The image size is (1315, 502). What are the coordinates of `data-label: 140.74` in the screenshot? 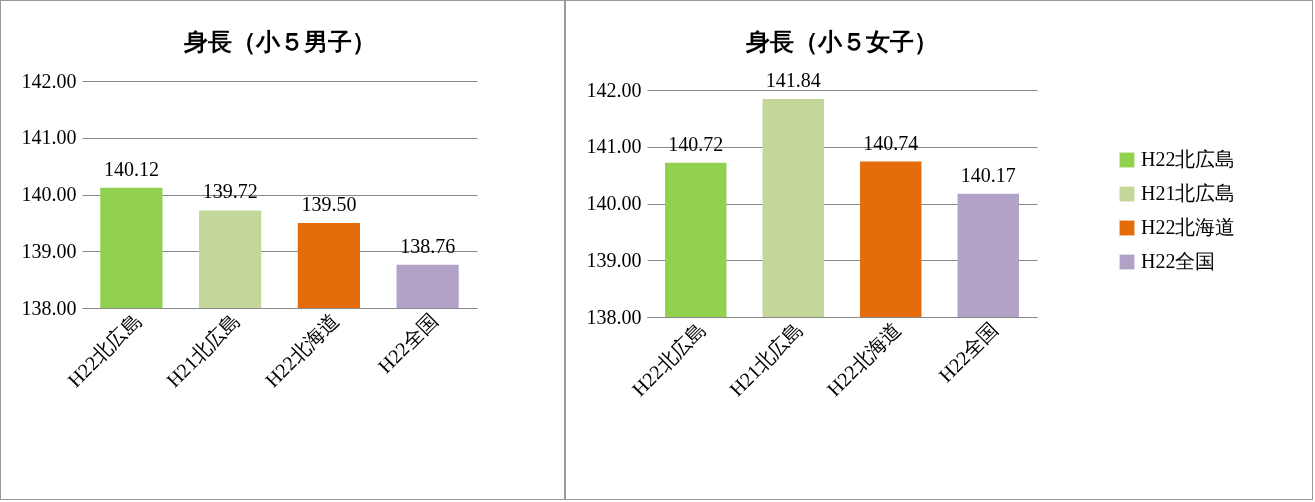 It's located at (891, 142).